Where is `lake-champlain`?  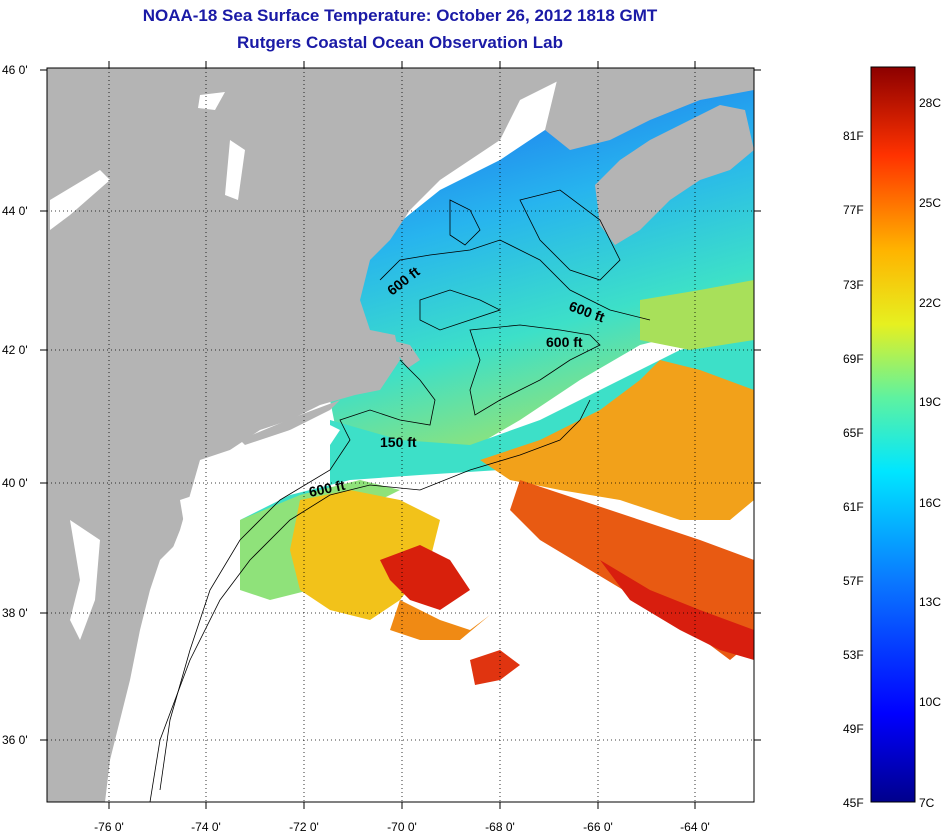
lake-champlain is located at coordinates (80, 200).